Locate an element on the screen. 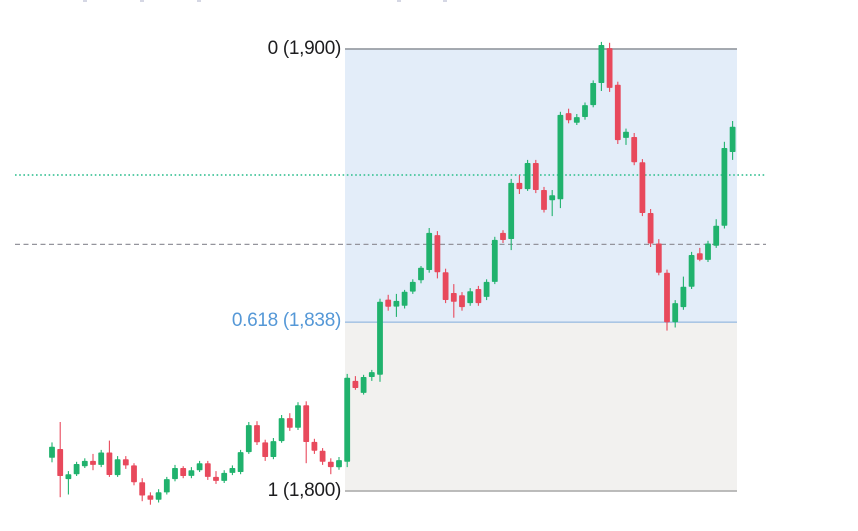  fib-level-0-label: 0 (1,900) is located at coordinates (304, 48).